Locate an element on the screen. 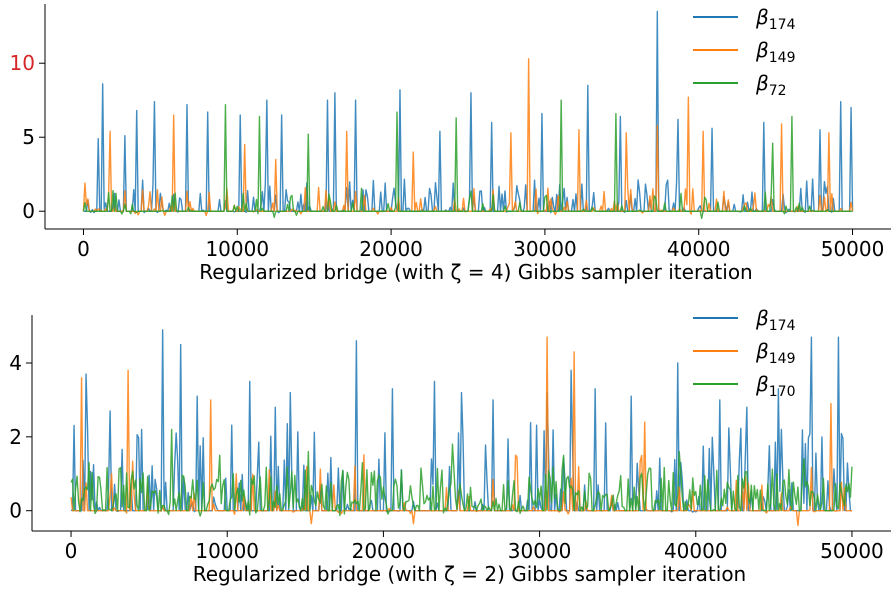 This screenshot has width=891, height=589. y-tick-label: 2 is located at coordinates (15, 437).